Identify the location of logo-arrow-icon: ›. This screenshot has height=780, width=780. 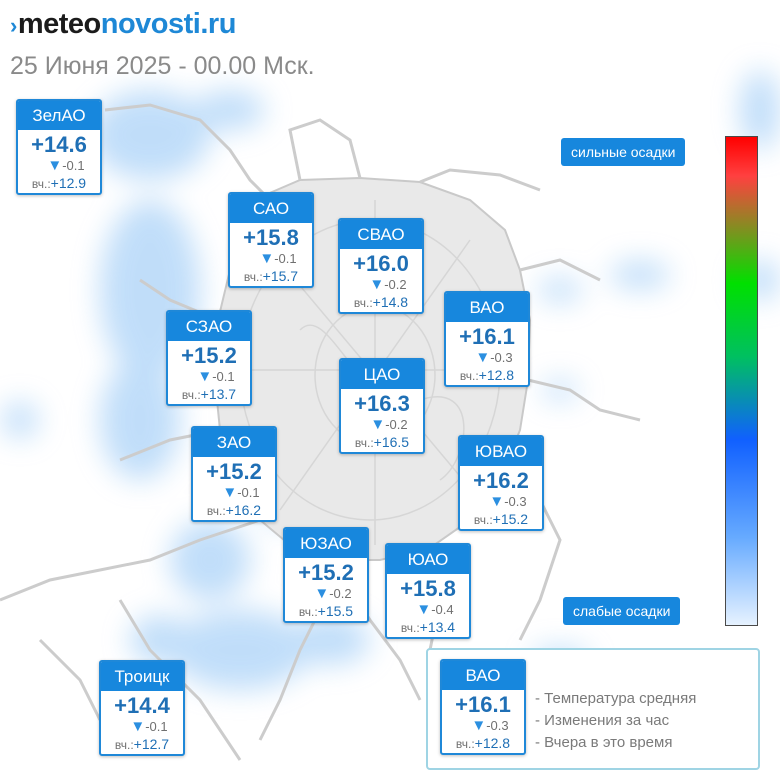
(13, 25).